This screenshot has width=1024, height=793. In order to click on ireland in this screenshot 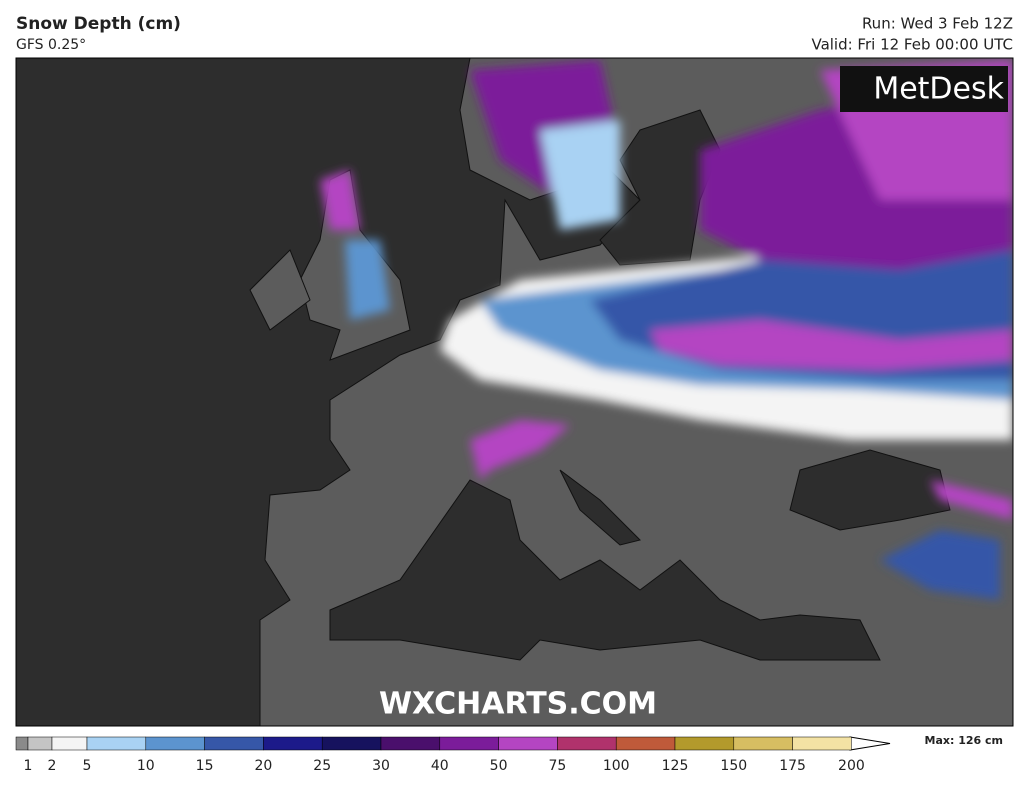, I will do `click(280, 290)`.